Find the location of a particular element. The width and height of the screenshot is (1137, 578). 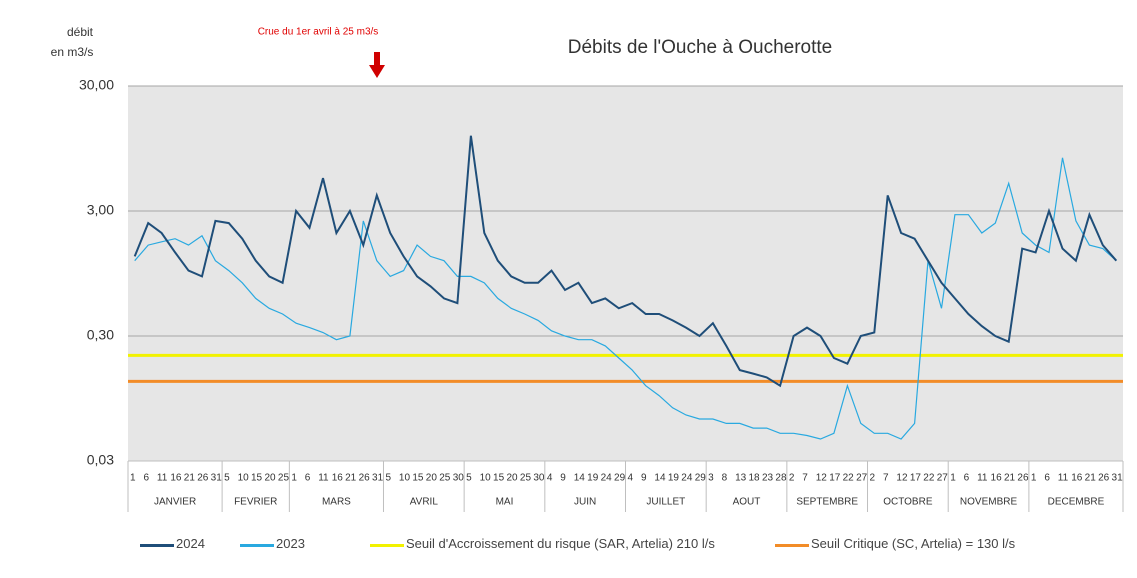

month-label: FEVRIER is located at coordinates (255, 502).